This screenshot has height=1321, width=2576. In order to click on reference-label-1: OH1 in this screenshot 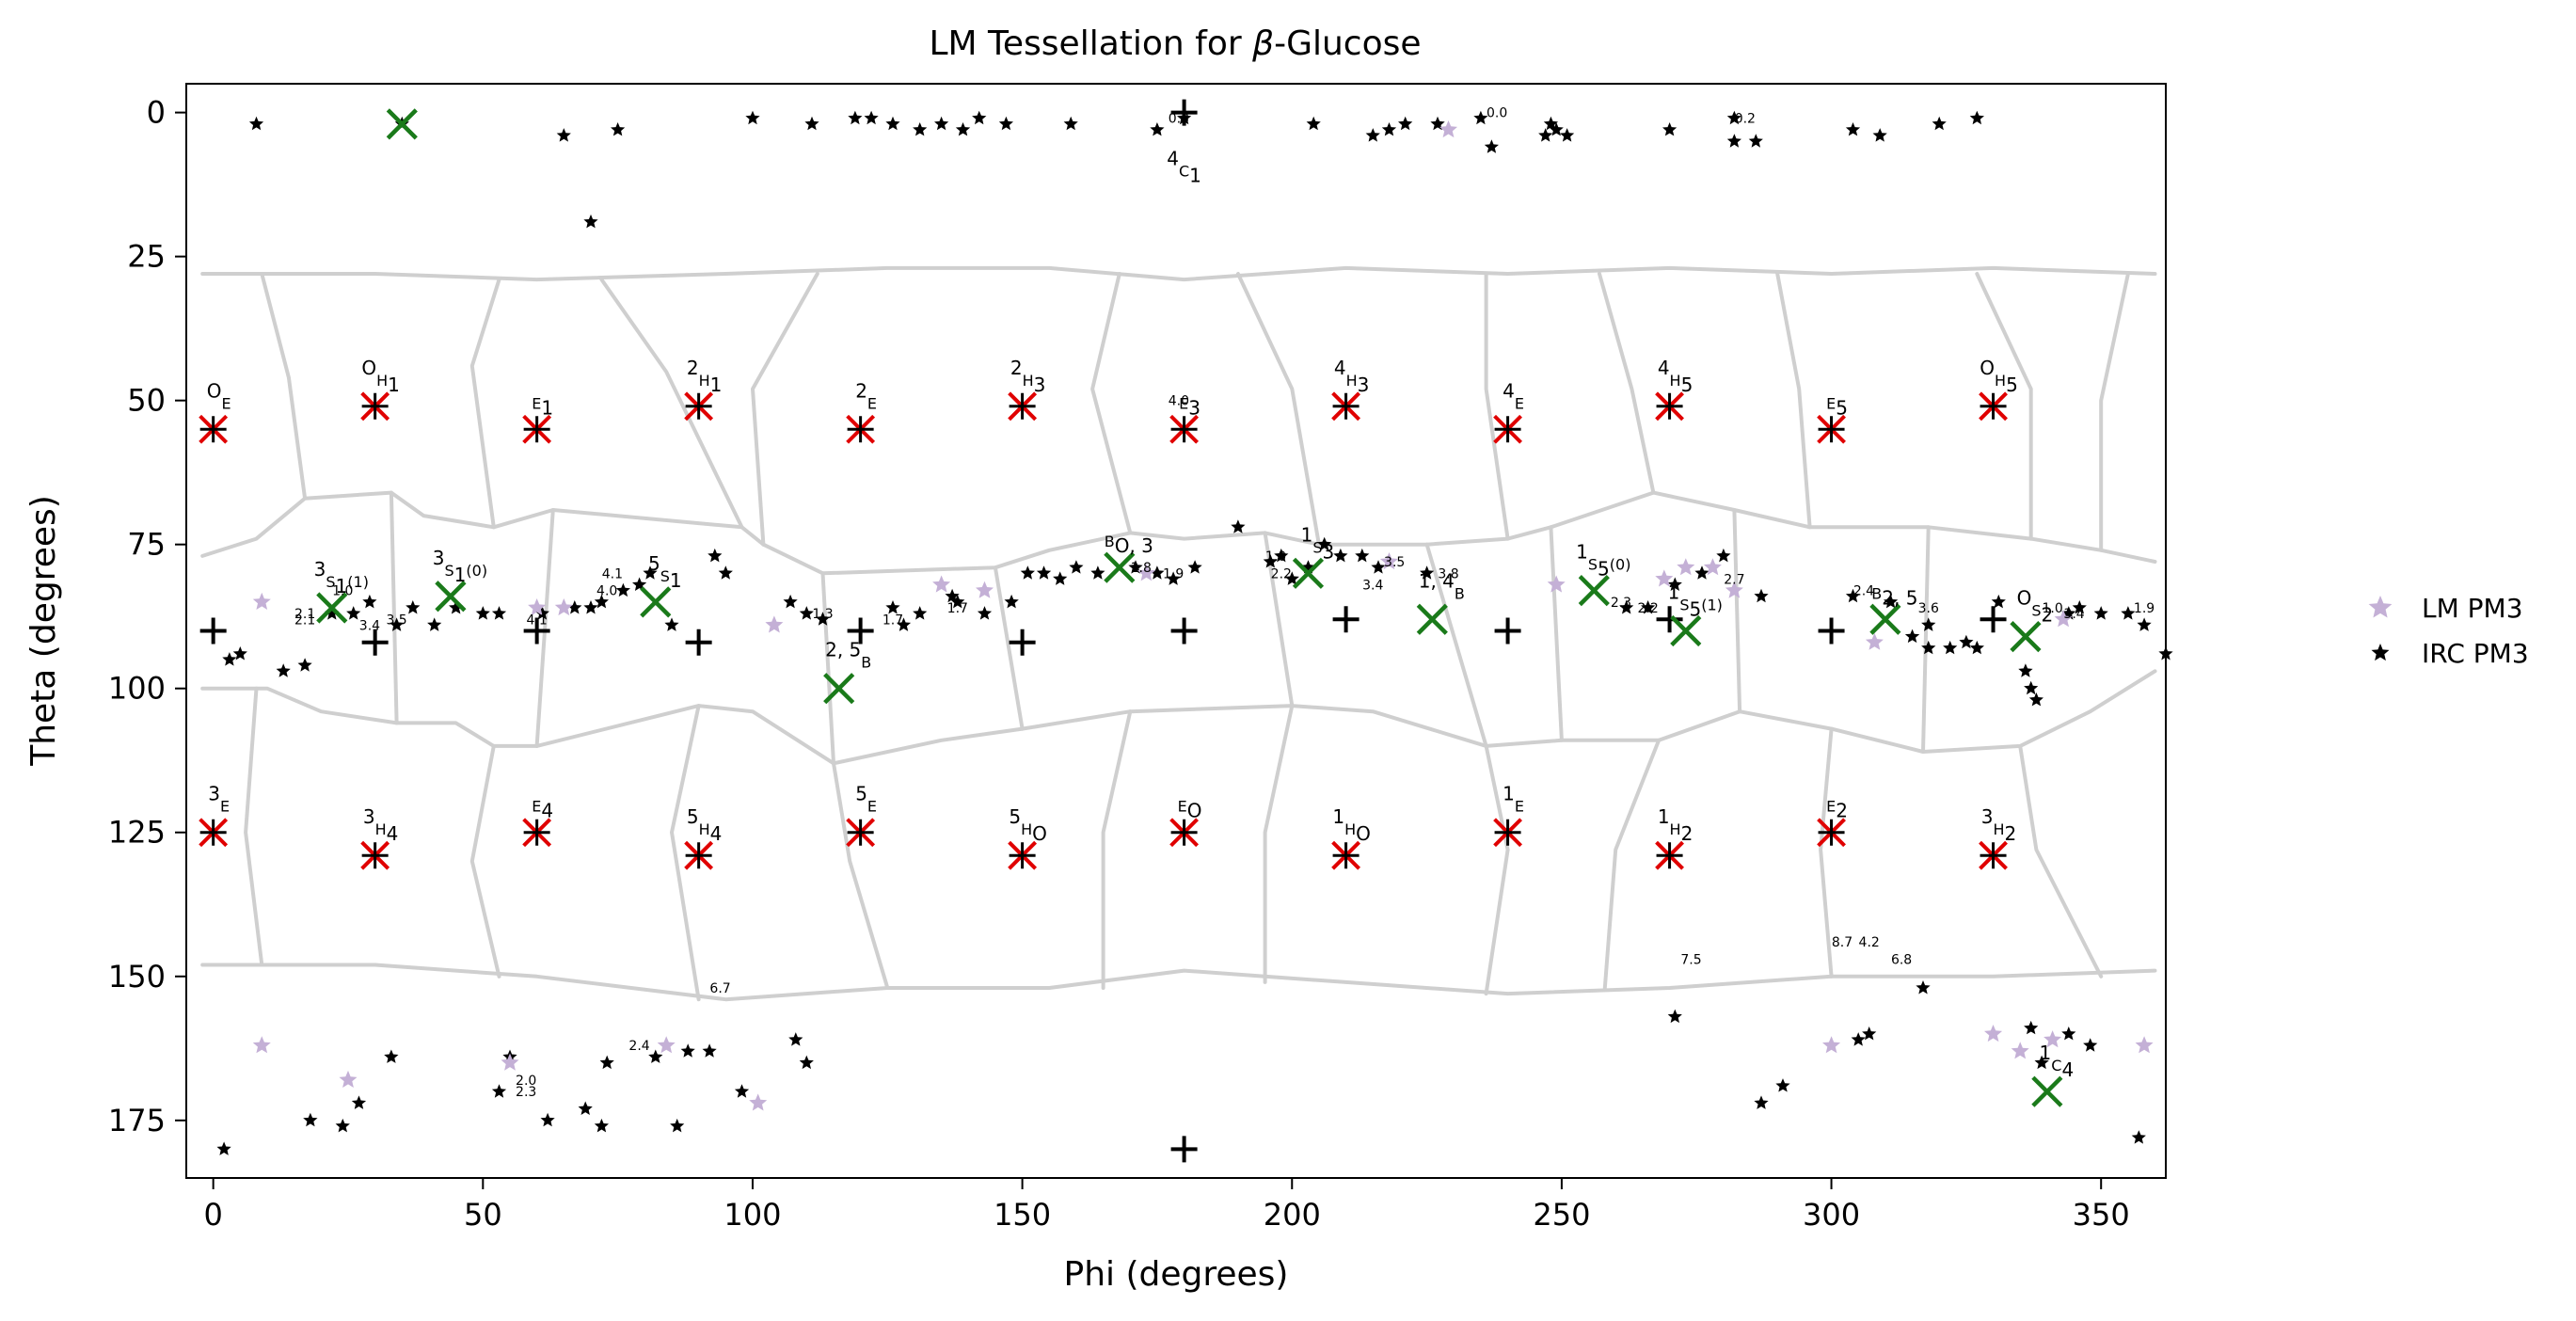, I will do `click(380, 376)`.